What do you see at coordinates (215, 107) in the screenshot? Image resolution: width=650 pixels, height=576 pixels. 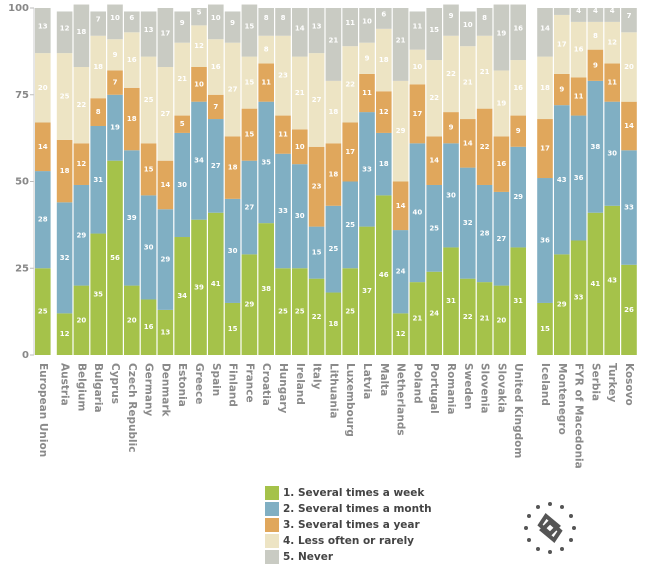 I see `value-label: 7` at bounding box center [215, 107].